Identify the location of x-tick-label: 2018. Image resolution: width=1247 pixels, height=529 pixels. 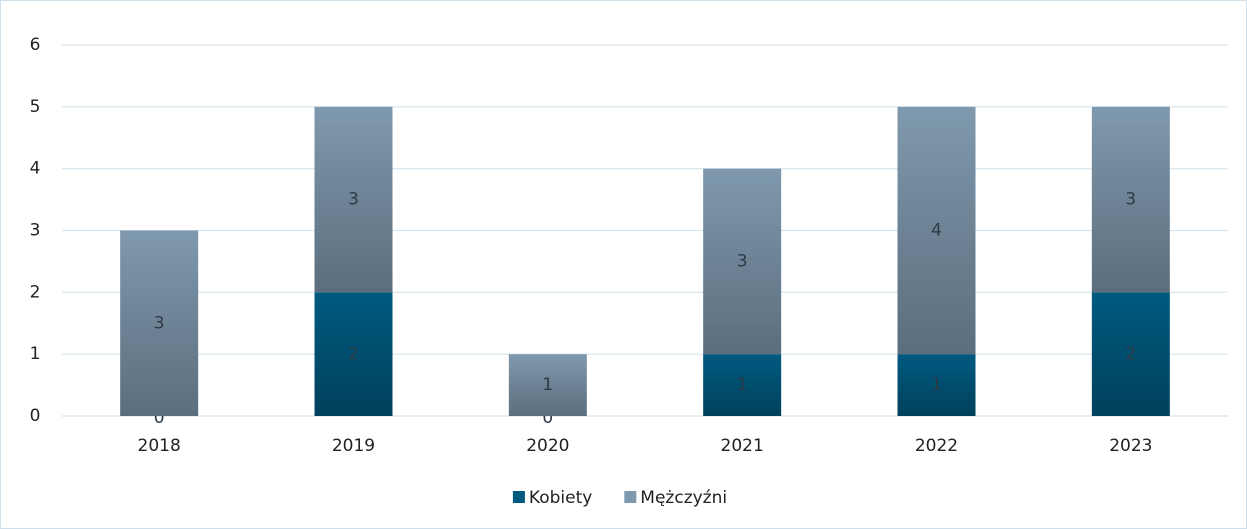
(159, 446).